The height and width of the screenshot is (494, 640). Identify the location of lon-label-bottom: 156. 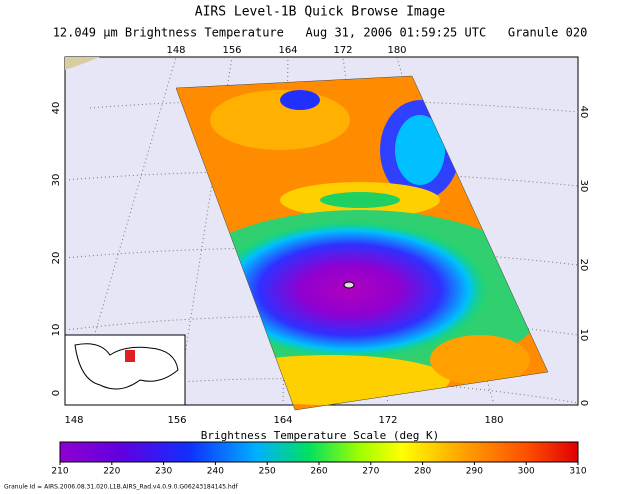
(176, 420).